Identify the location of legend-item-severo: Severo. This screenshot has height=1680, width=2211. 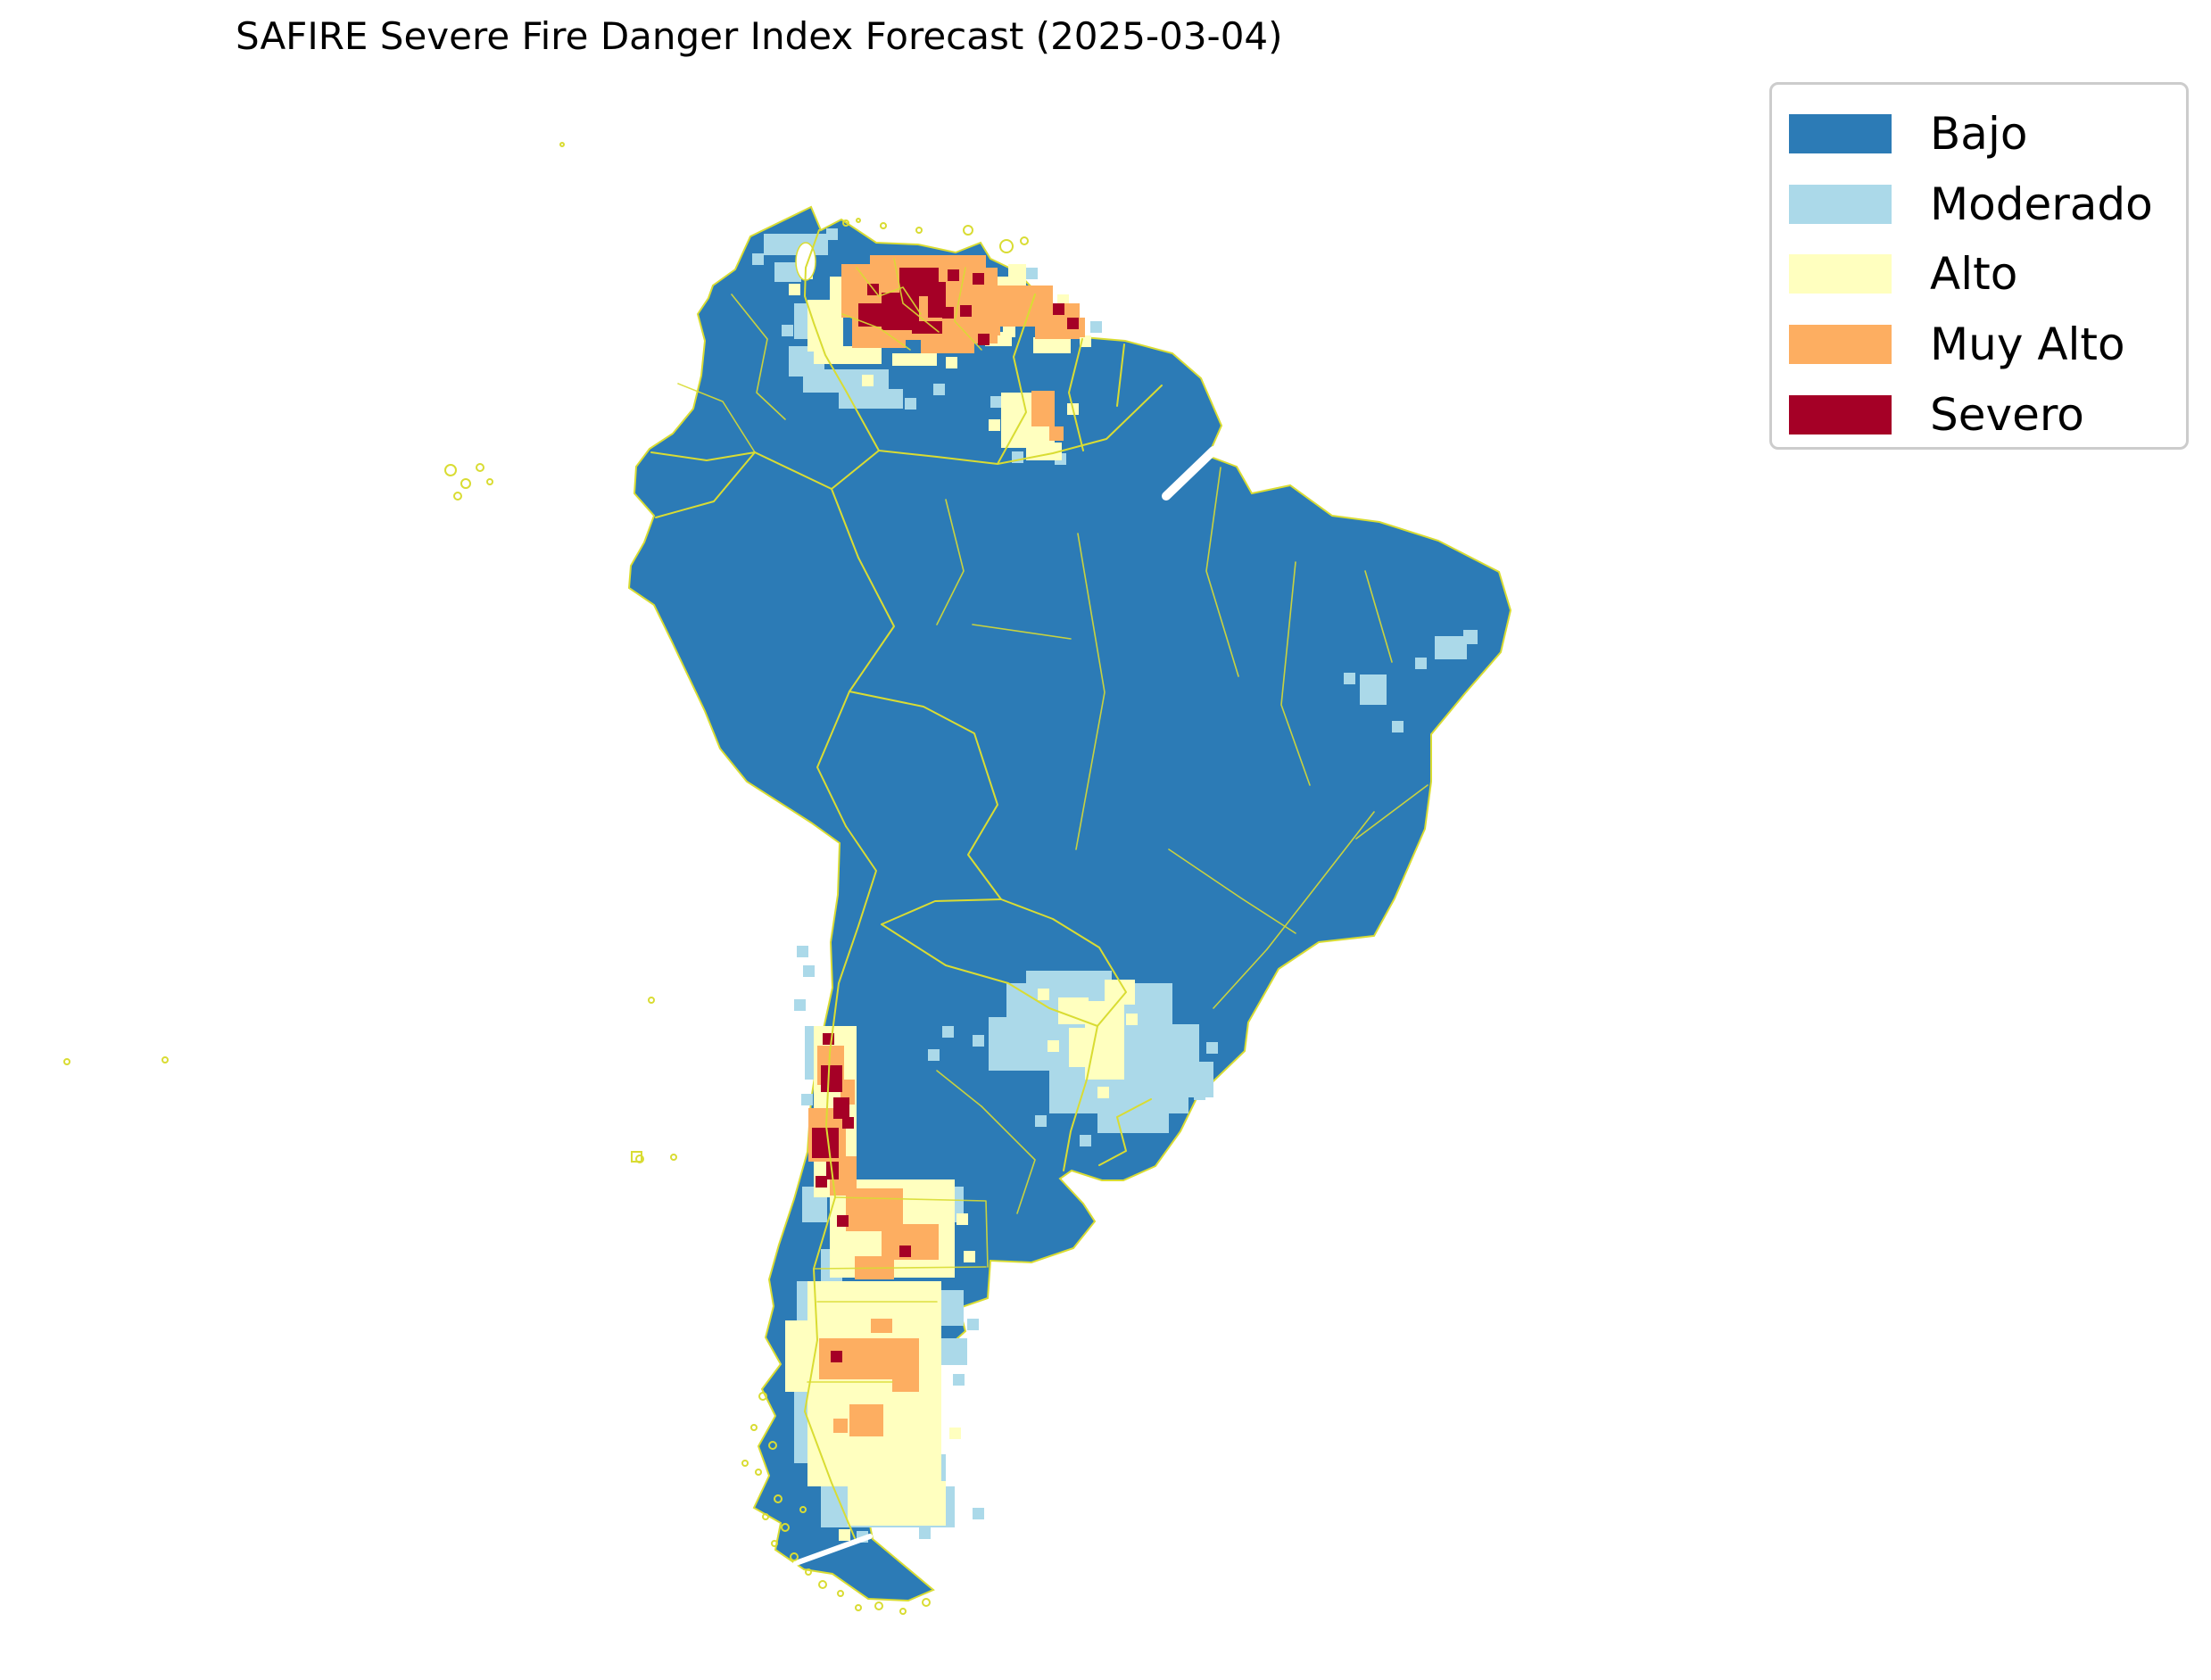
(1987, 414).